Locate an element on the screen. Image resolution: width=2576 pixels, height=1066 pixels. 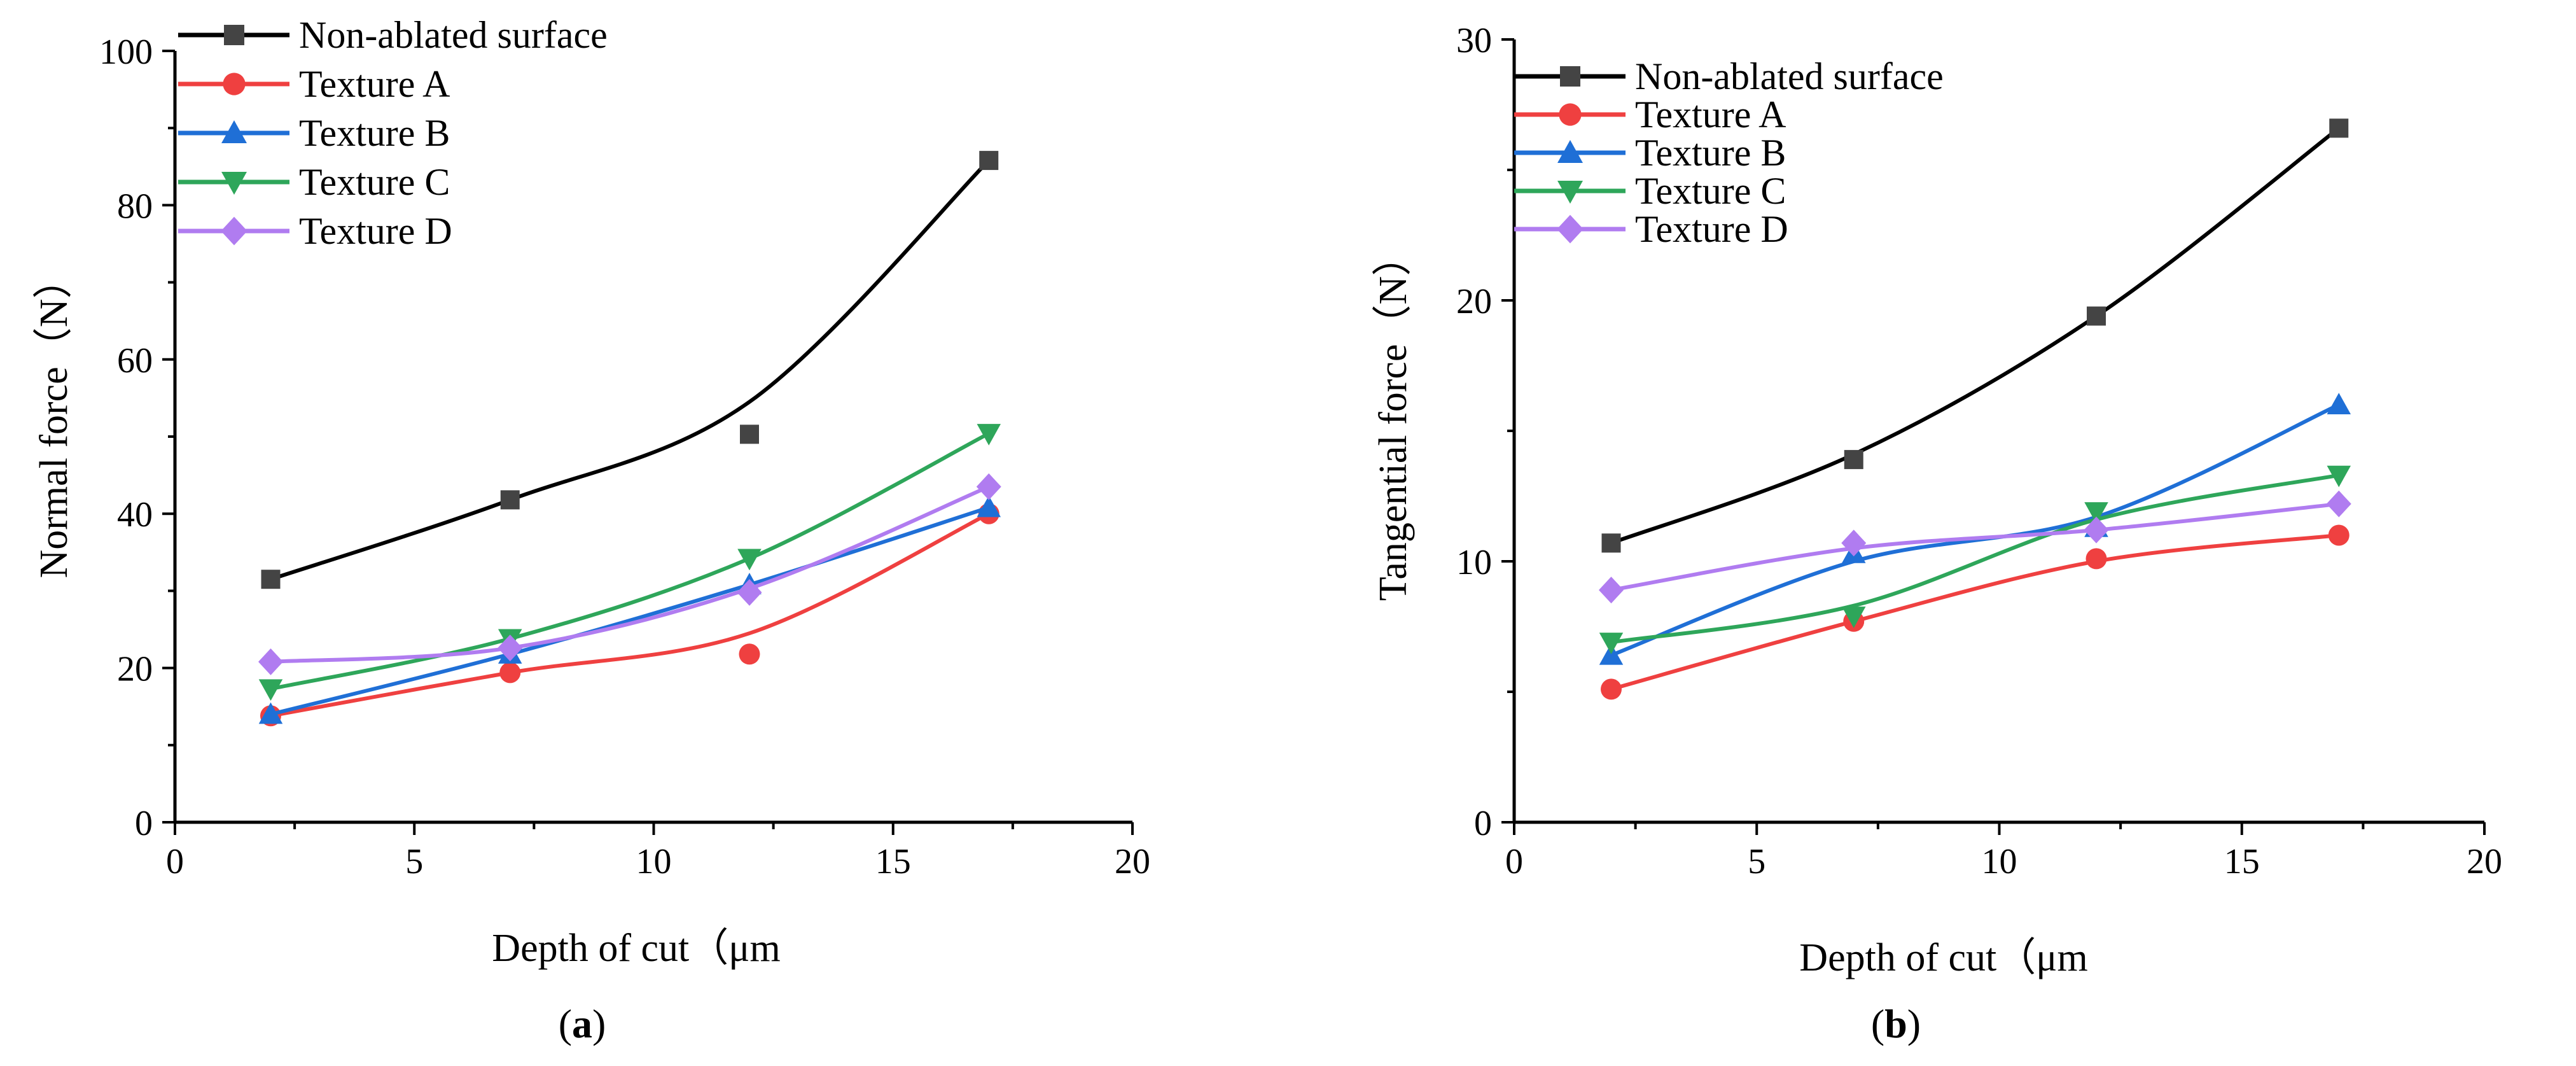
panel-b-label: (b) is located at coordinates (1896, 1023).